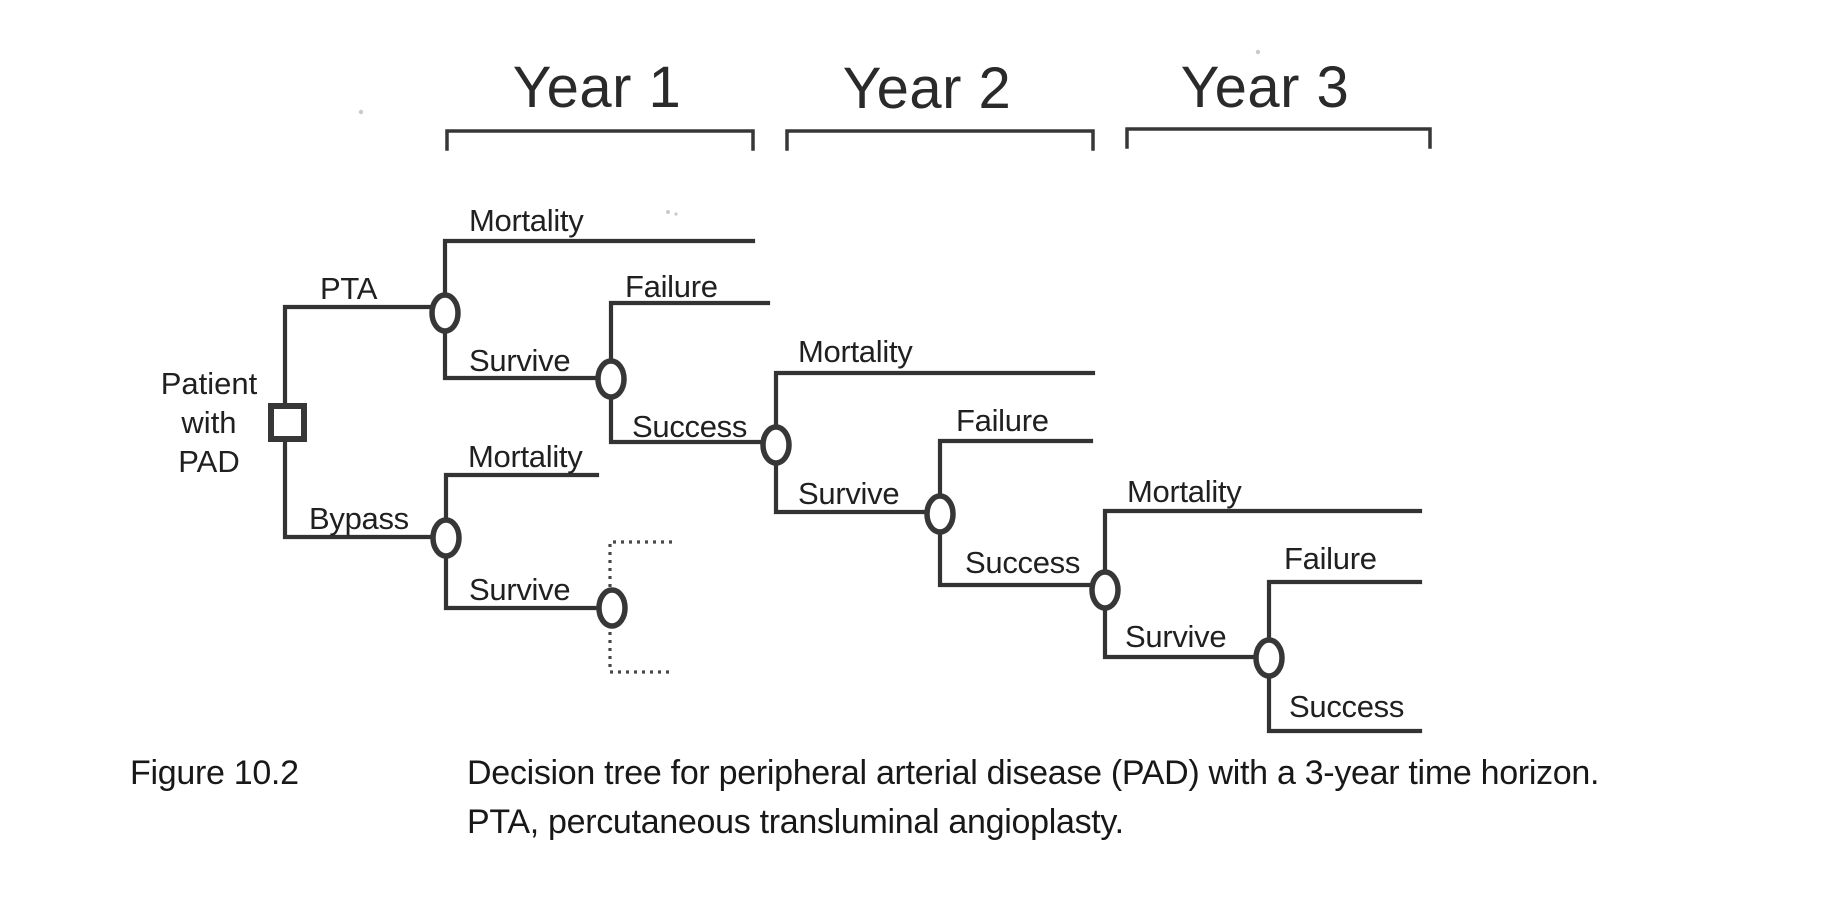 Image resolution: width=1844 pixels, height=918 pixels. Describe the element at coordinates (1262, 542) in the screenshot. I see `pta-y3-mortality-line` at that location.